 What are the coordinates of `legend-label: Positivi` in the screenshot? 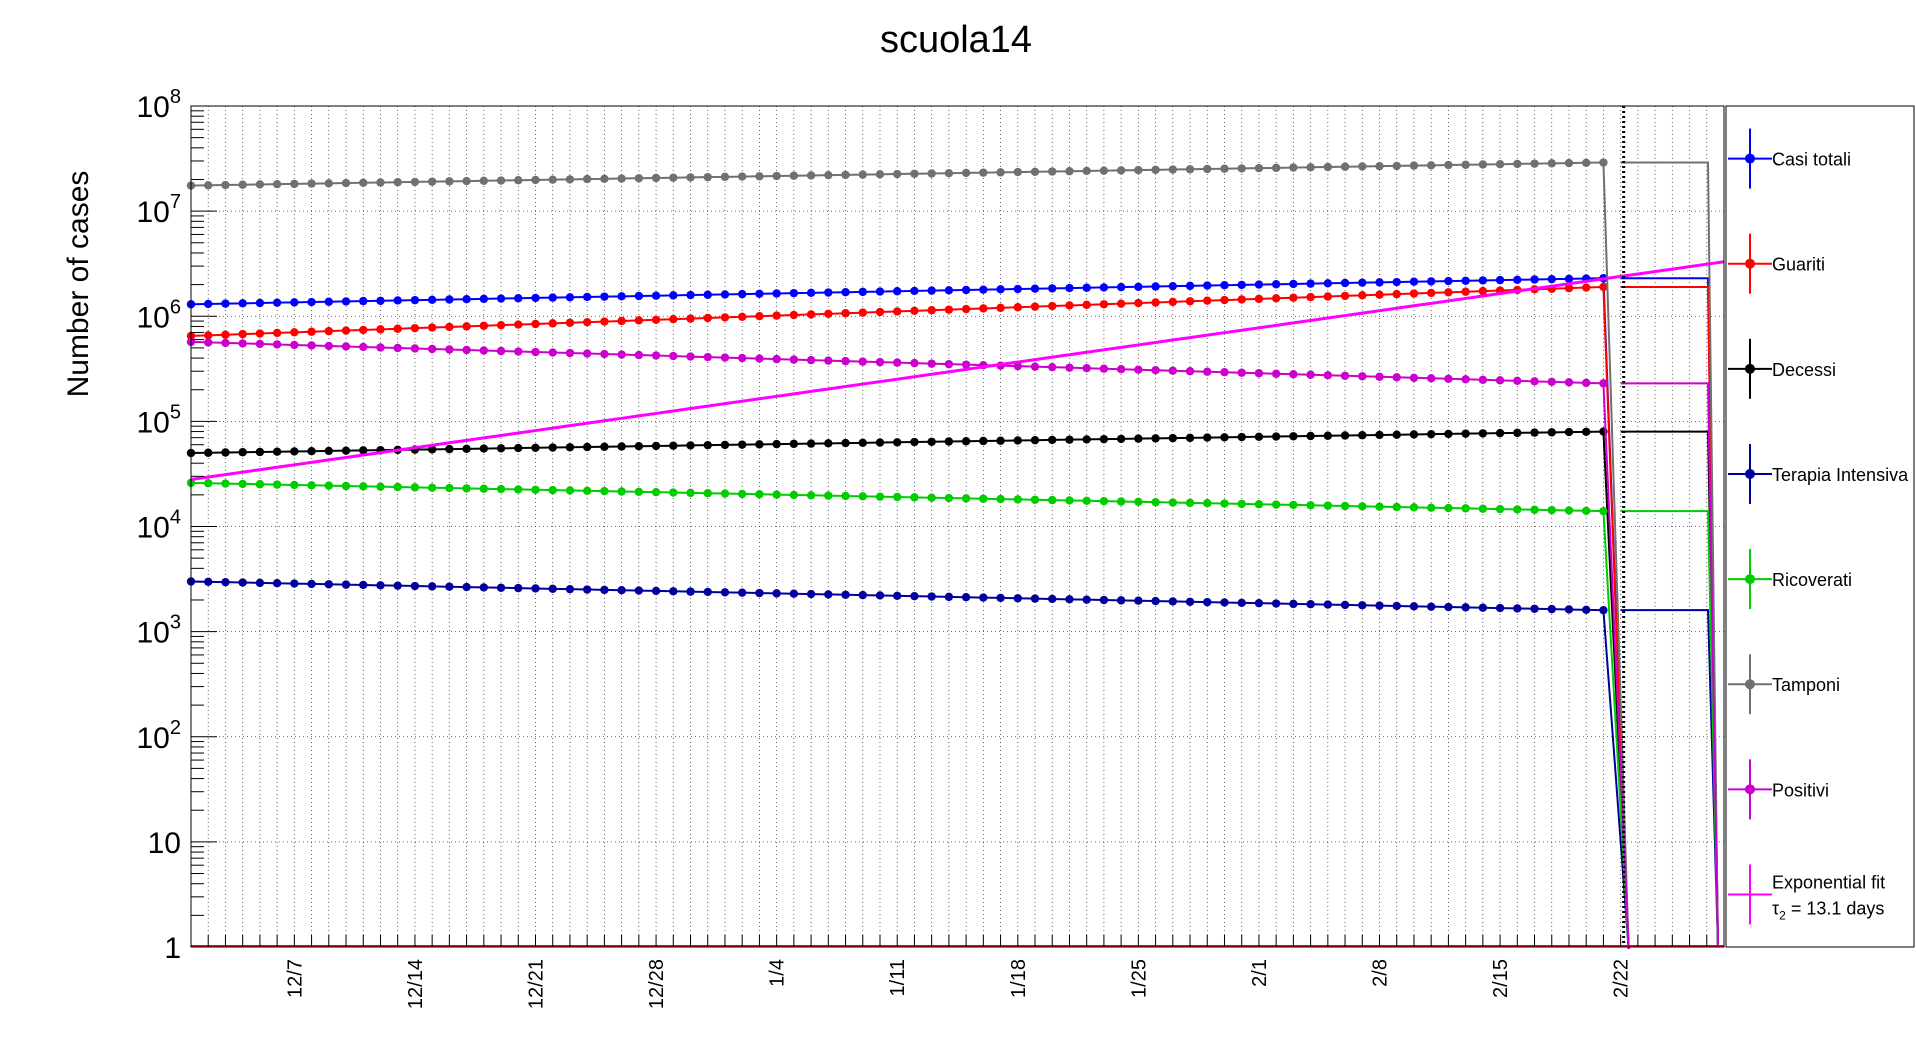 It's located at (1800, 790).